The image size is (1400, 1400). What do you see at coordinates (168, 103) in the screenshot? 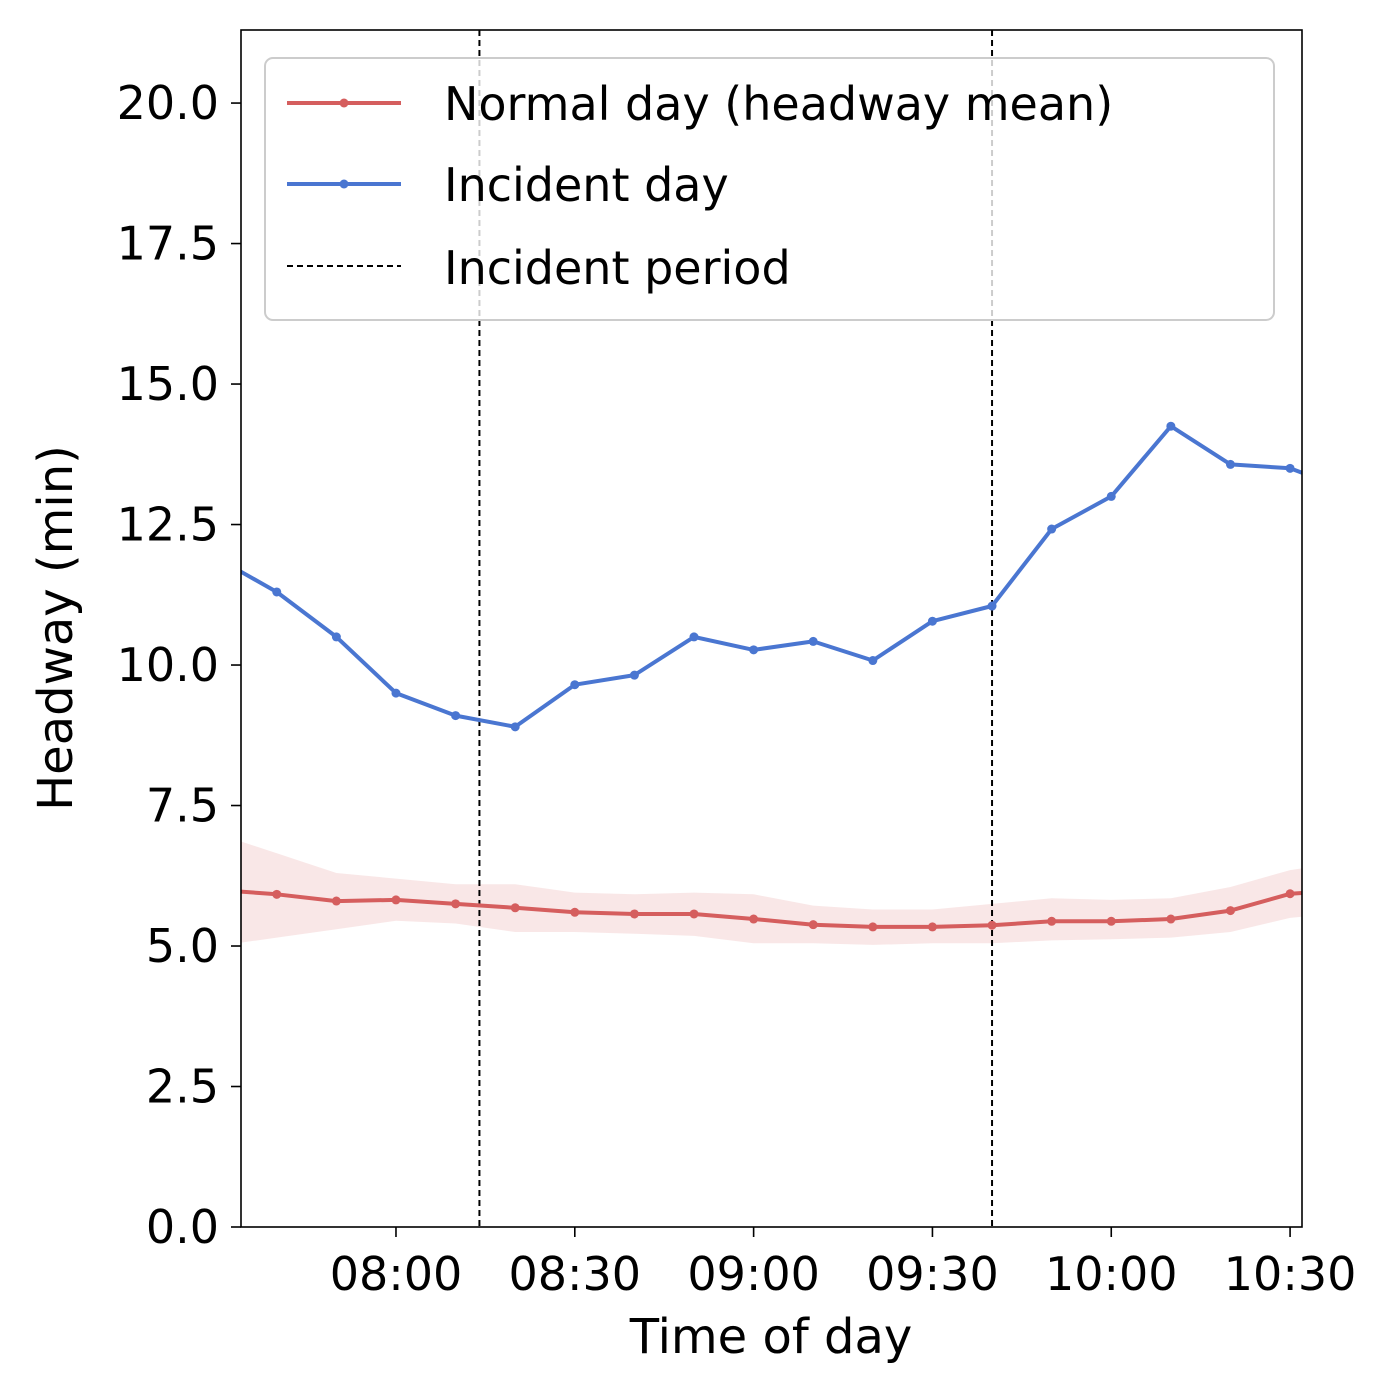
I see `y-tick-label: 20.0` at bounding box center [168, 103].